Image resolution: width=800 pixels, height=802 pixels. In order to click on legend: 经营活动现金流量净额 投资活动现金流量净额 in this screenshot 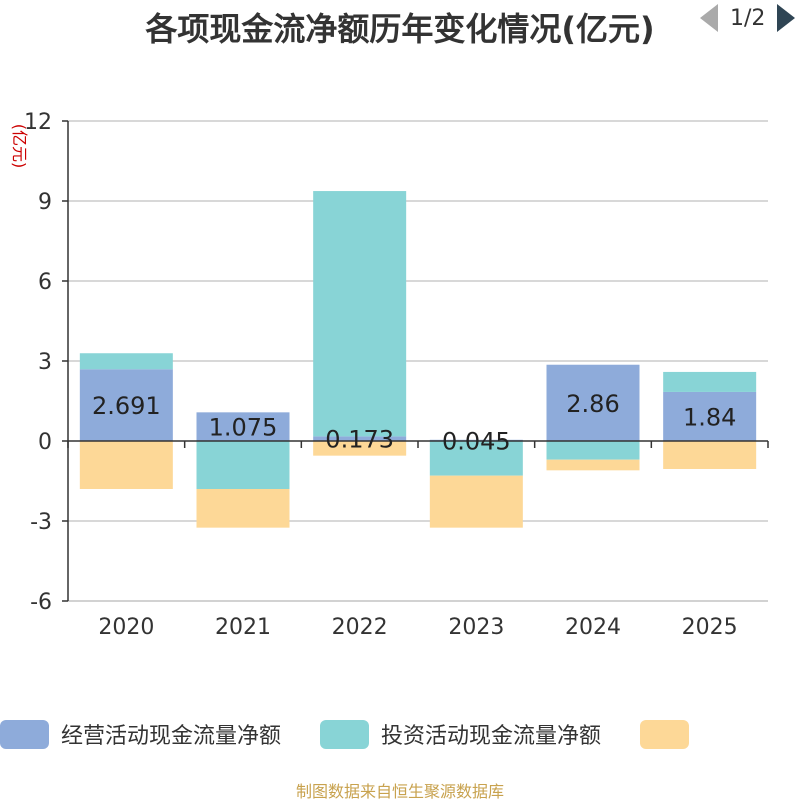, I will do `click(400, 734)`.